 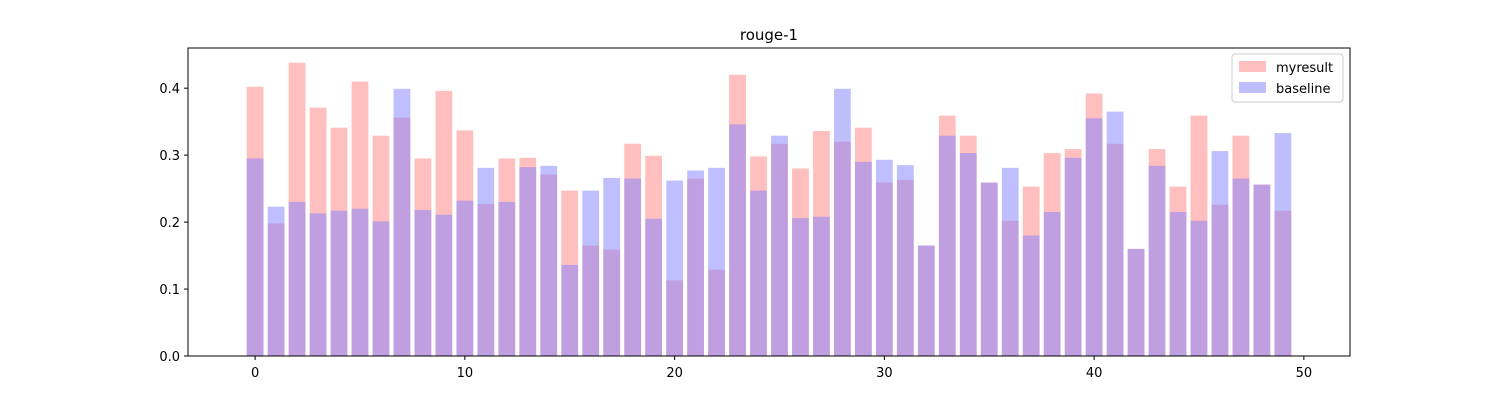 What do you see at coordinates (1094, 373) in the screenshot?
I see `x-tick-label-40: 40` at bounding box center [1094, 373].